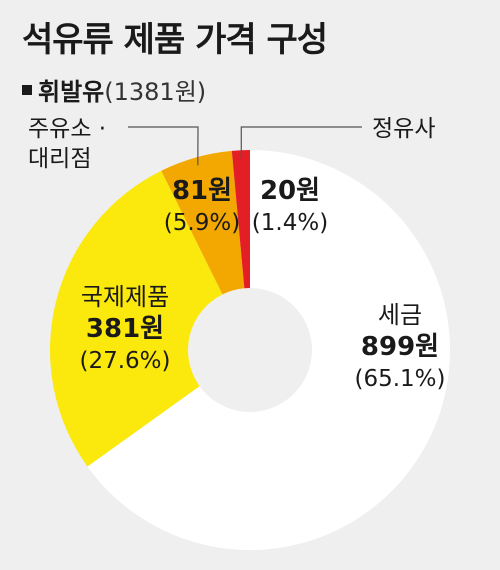 The height and width of the screenshot is (570, 500). What do you see at coordinates (400, 378) in the screenshot?
I see `slice-percent-tax: (65.1%)` at bounding box center [400, 378].